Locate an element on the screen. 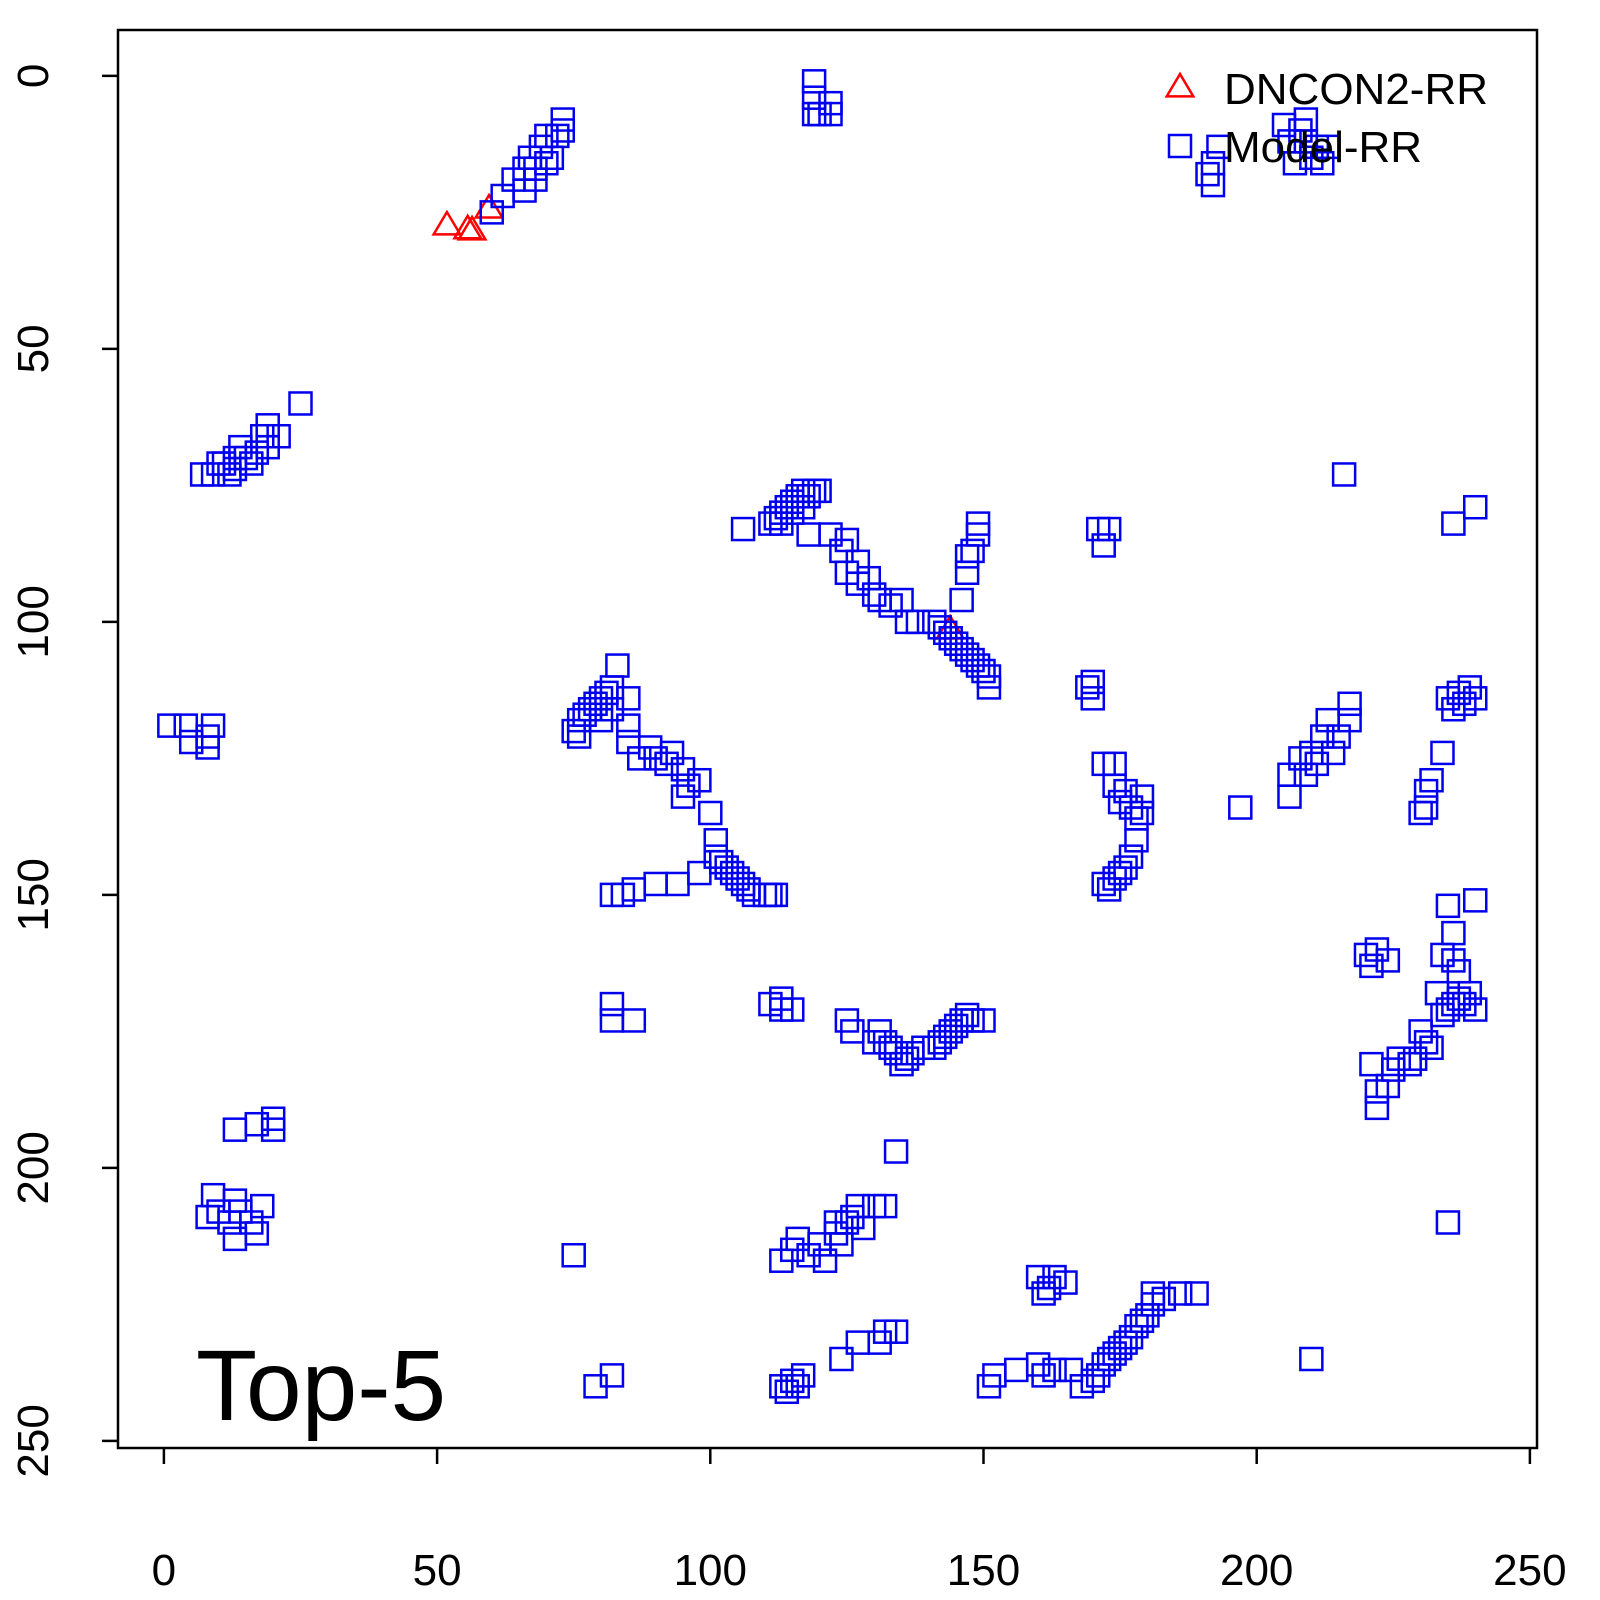 This screenshot has width=1600, height=1600. x-tick-label: 100 is located at coordinates (710, 1570).